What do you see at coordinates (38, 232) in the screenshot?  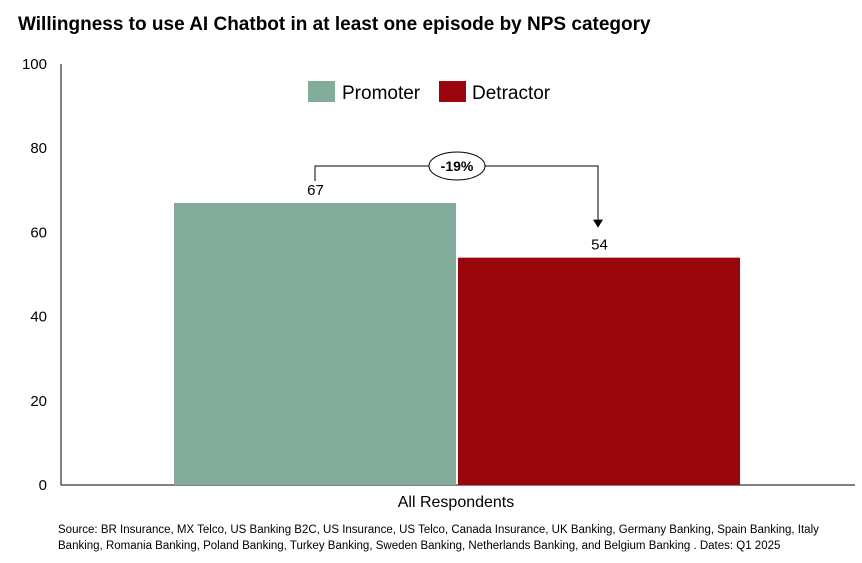 I see `y-tick-label: 60` at bounding box center [38, 232].